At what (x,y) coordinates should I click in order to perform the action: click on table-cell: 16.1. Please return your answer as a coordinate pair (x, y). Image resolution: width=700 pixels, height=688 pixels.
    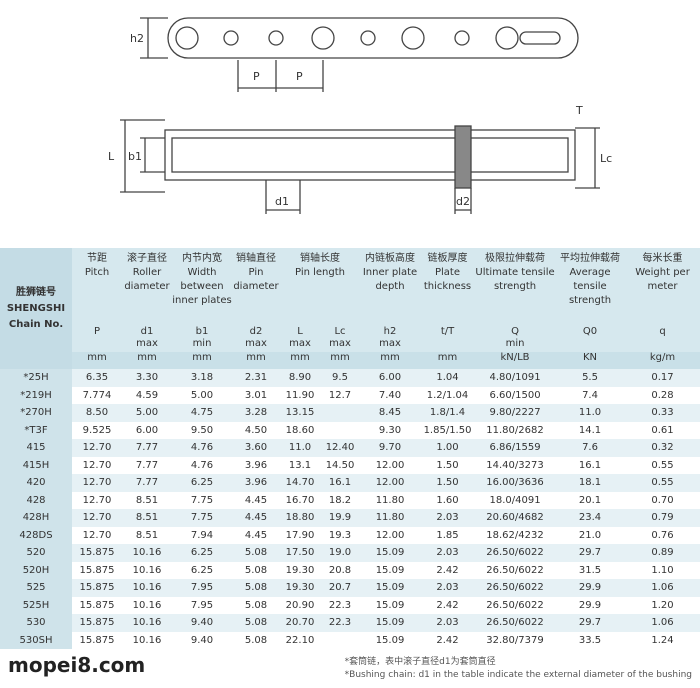
    Looking at the image, I should click on (590, 465).